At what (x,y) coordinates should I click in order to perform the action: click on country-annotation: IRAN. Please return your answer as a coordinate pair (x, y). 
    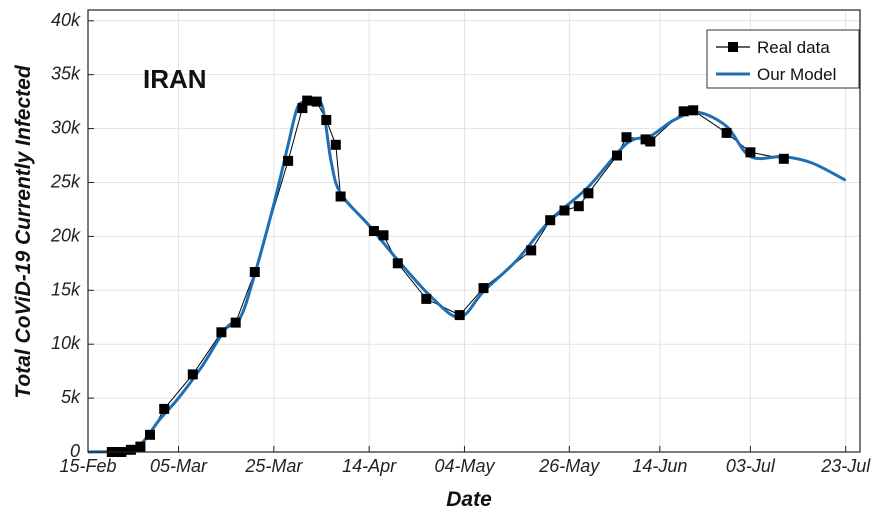
    Looking at the image, I should click on (175, 79).